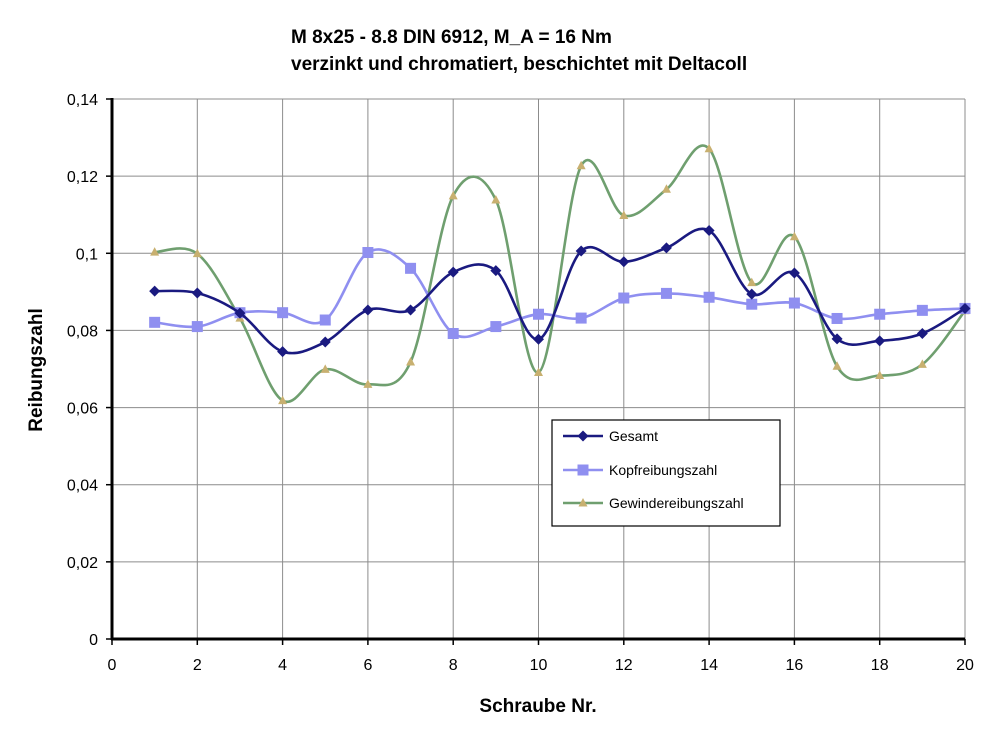 The height and width of the screenshot is (734, 1000). Describe the element at coordinates (82, 486) in the screenshot. I see `y-tick-label: 0,04` at that location.